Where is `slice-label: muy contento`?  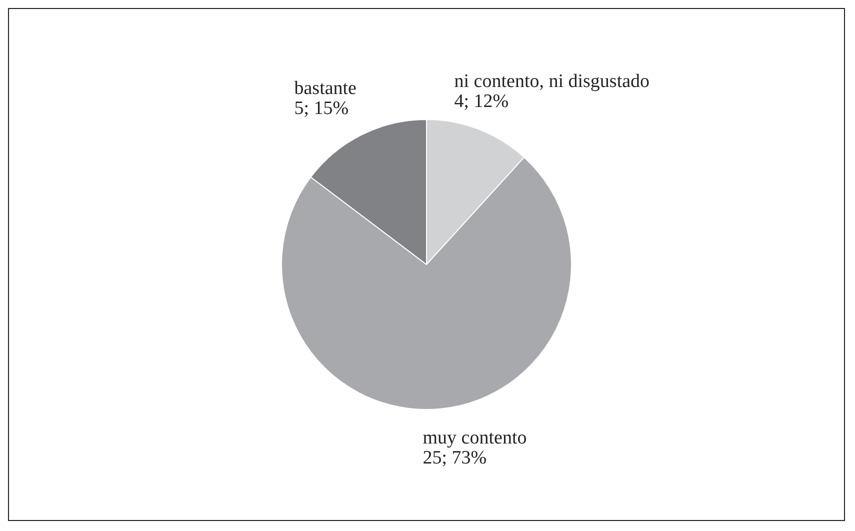
slice-label: muy contento is located at coordinates (474, 438).